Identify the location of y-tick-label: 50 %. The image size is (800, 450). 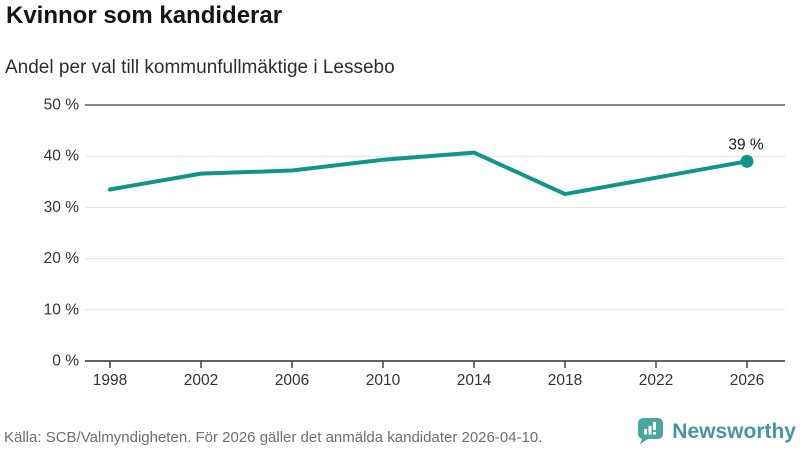
(62, 105).